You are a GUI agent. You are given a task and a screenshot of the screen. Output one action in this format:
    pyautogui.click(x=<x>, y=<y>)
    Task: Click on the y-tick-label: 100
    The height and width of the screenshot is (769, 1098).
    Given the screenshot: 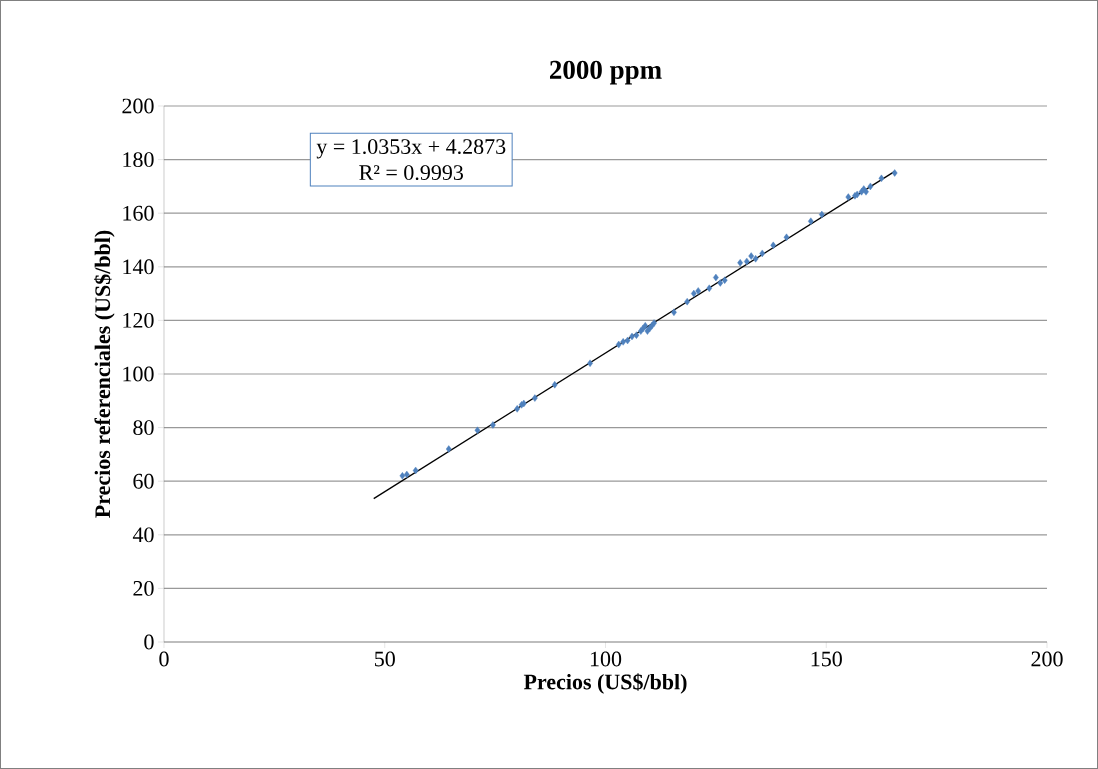 What is the action you would take?
    pyautogui.click(x=138, y=374)
    